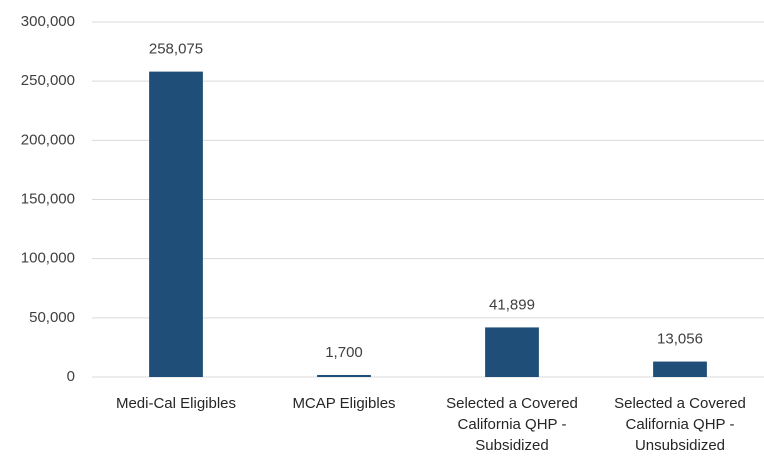  What do you see at coordinates (680, 339) in the screenshot?
I see `data-label: 13,056` at bounding box center [680, 339].